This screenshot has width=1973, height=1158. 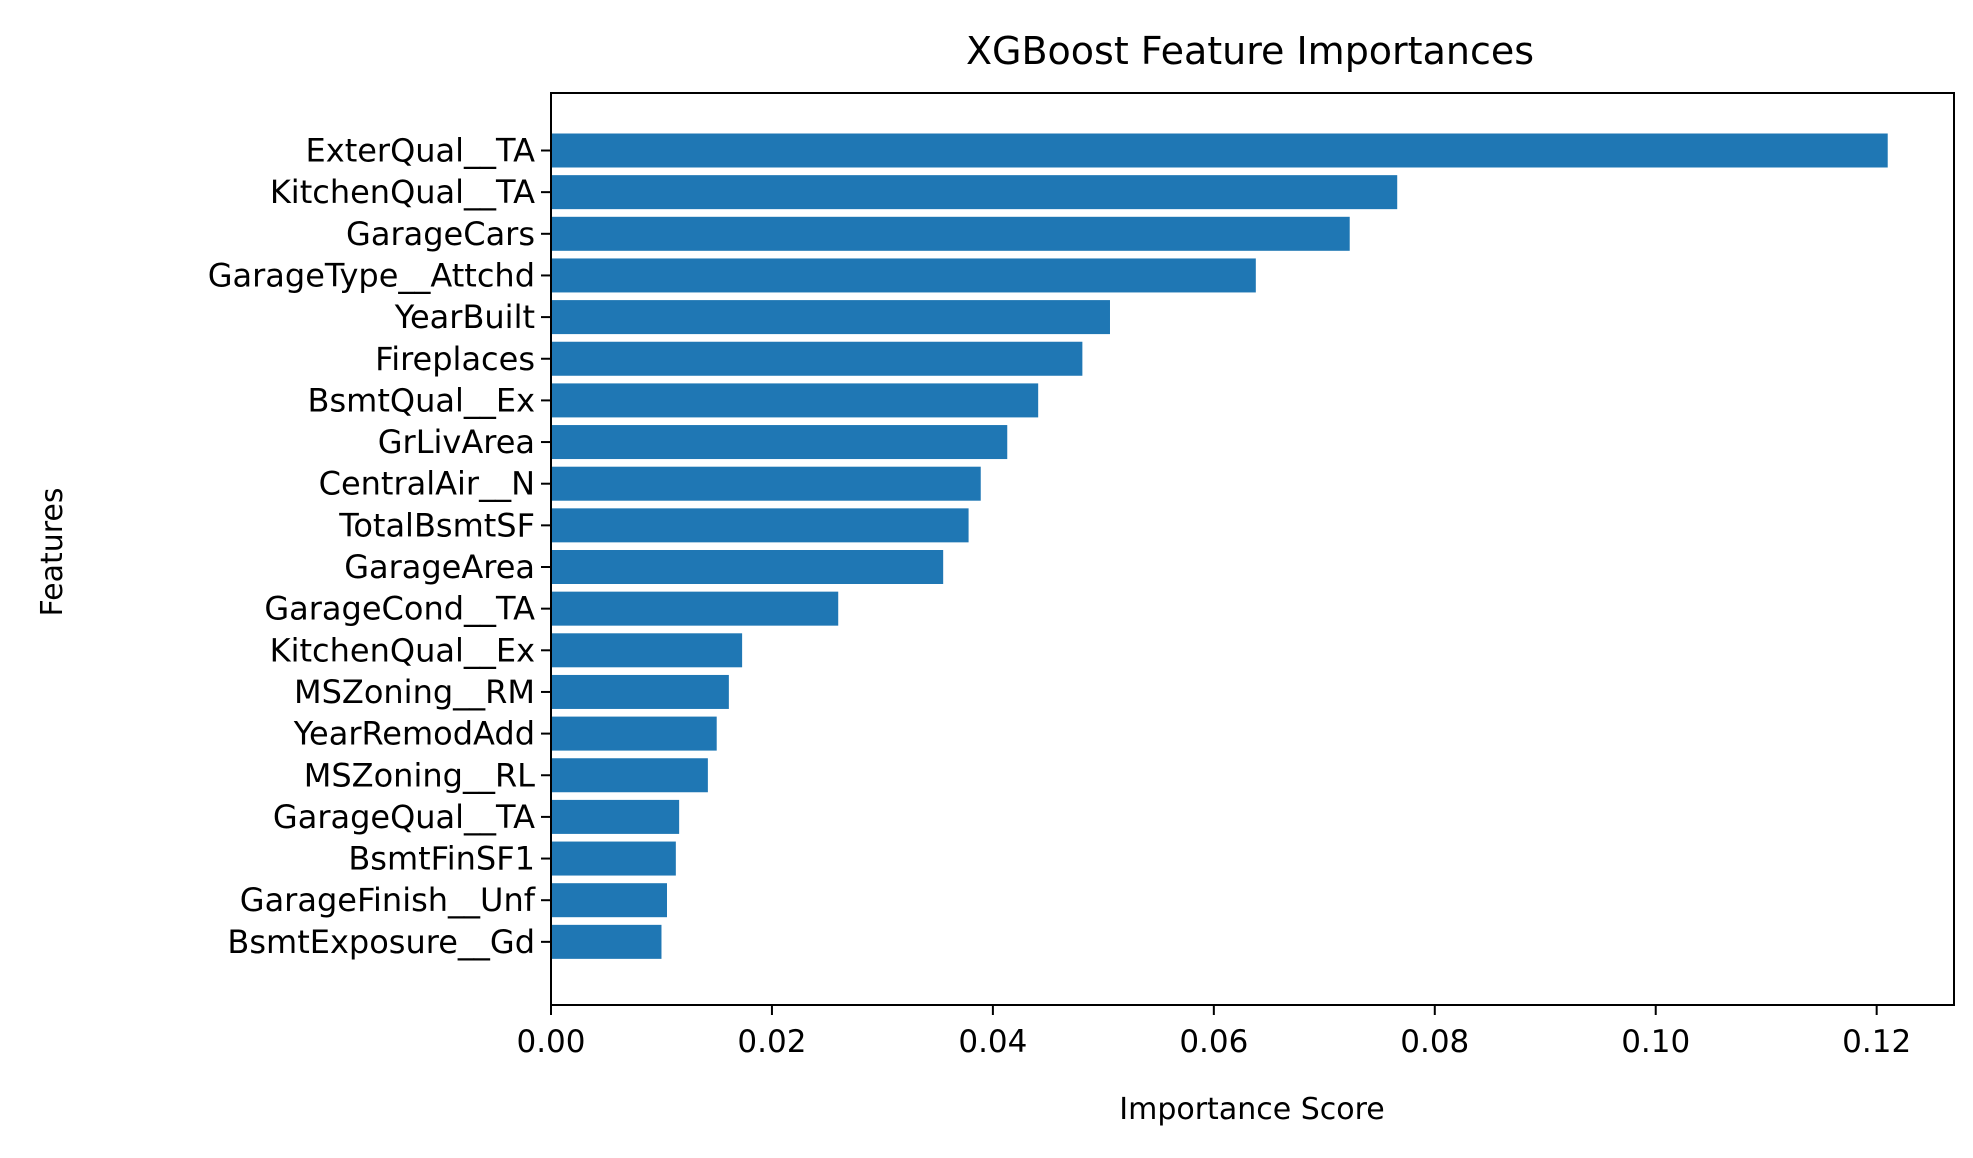 I want to click on bar-garagecond-ta, so click(x=695, y=608).